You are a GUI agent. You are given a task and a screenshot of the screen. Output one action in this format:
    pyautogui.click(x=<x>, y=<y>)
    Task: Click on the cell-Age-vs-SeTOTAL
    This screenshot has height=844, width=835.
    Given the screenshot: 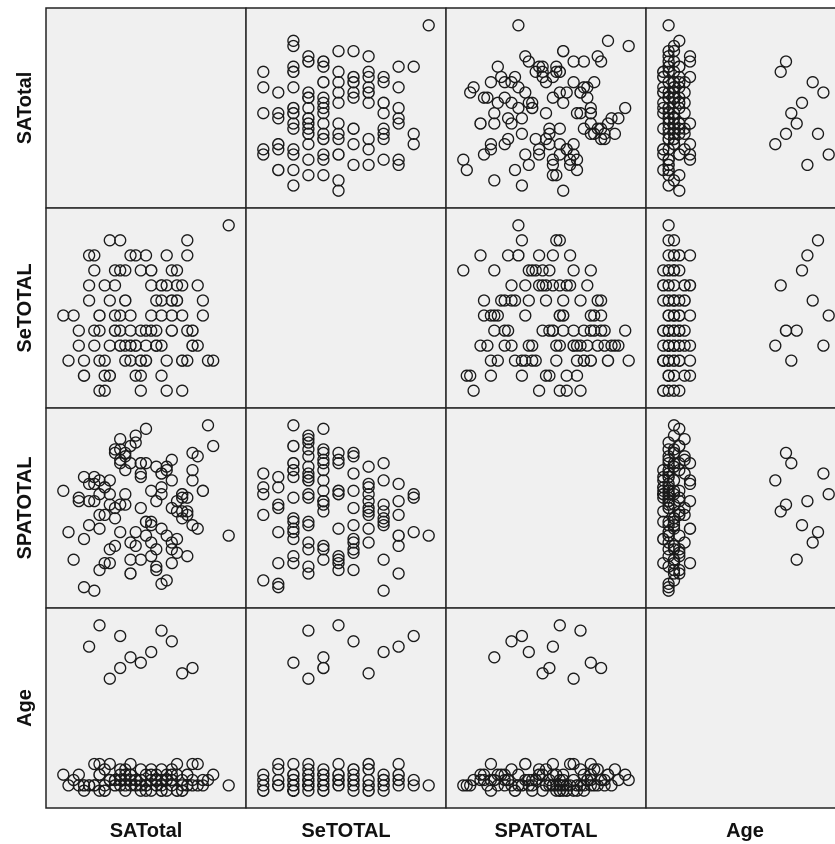 What is the action you would take?
    pyautogui.click(x=346, y=708)
    